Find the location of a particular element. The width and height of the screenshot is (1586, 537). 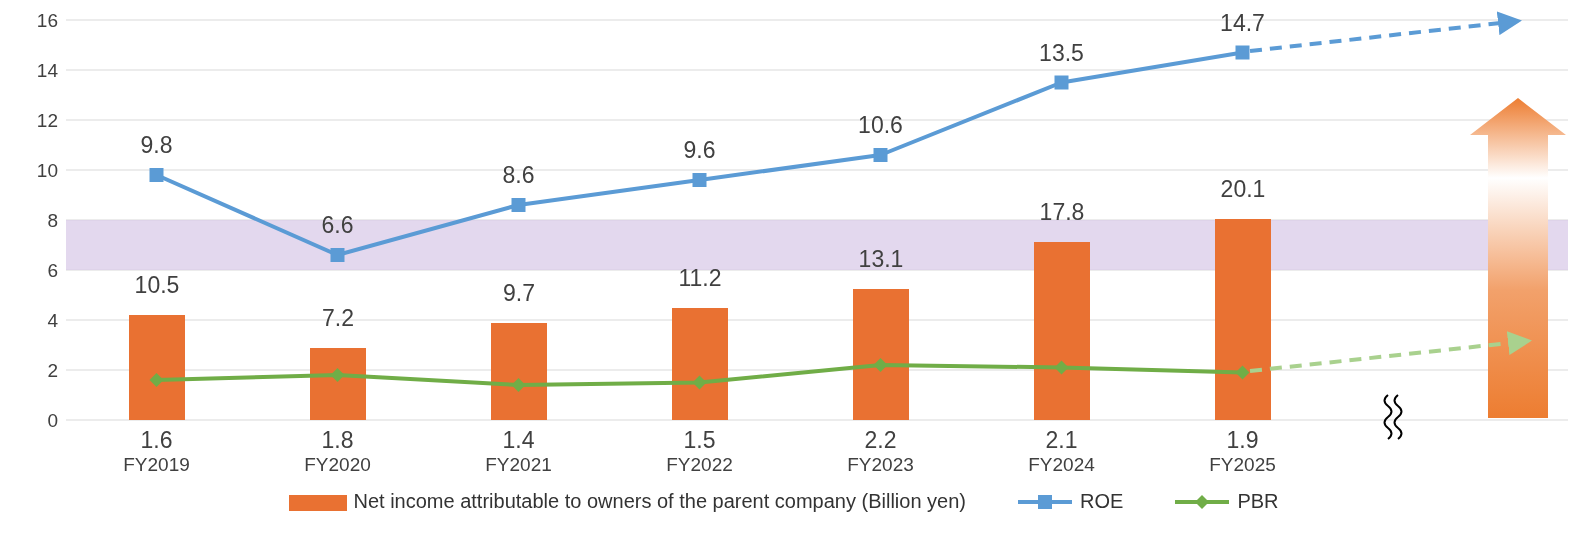

data-label: 17.8 is located at coordinates (1062, 212).